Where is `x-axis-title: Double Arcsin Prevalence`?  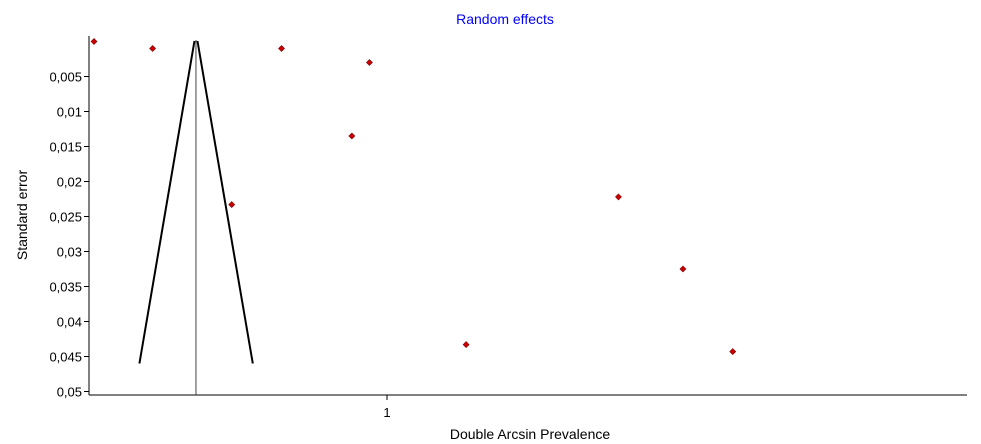
x-axis-title: Double Arcsin Prevalence is located at coordinates (530, 434).